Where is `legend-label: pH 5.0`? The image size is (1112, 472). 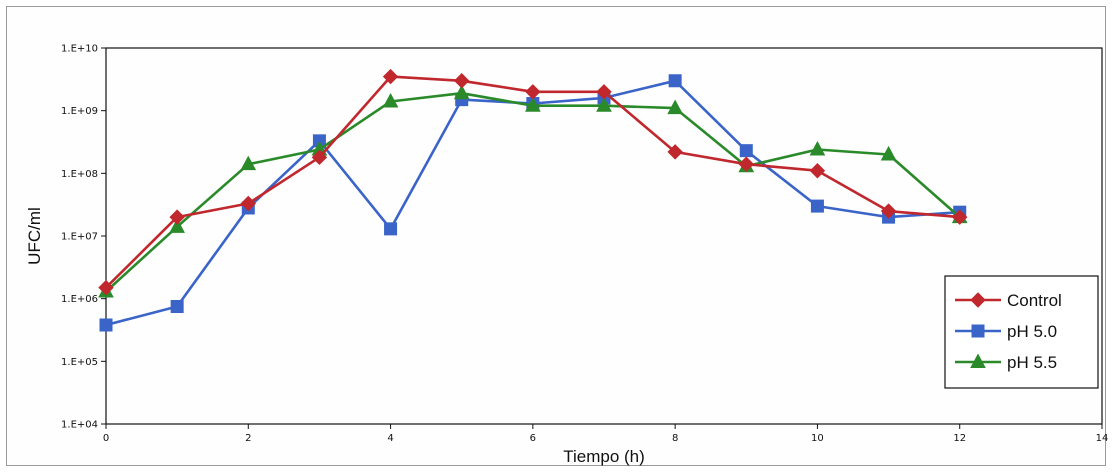
legend-label: pH 5.0 is located at coordinates (1032, 331).